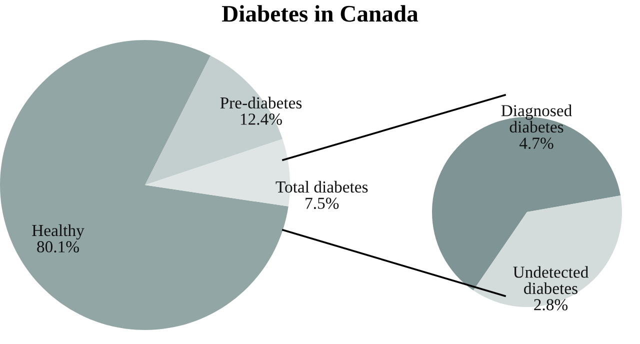 This screenshot has height=344, width=640. Describe the element at coordinates (551, 304) in the screenshot. I see `data-label: 2.8%` at that location.